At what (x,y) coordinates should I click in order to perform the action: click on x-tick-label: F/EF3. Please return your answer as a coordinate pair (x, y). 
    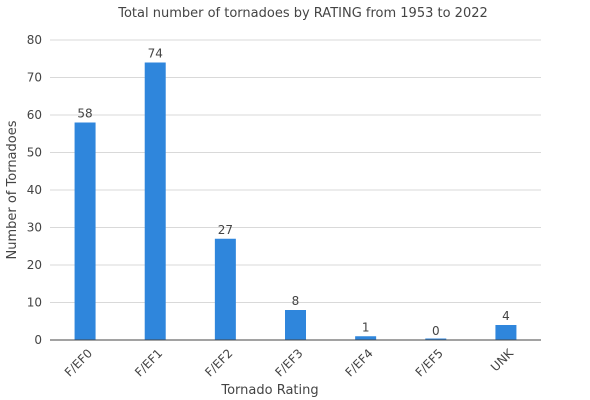
    Looking at the image, I should click on (288, 362).